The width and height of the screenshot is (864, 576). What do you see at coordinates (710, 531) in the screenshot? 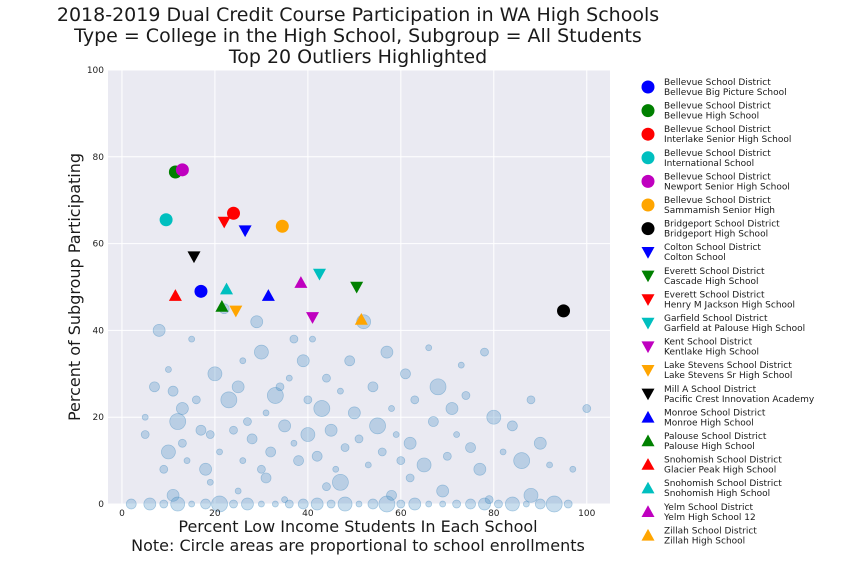
I see `legend-district: Zillah School District` at bounding box center [710, 531].